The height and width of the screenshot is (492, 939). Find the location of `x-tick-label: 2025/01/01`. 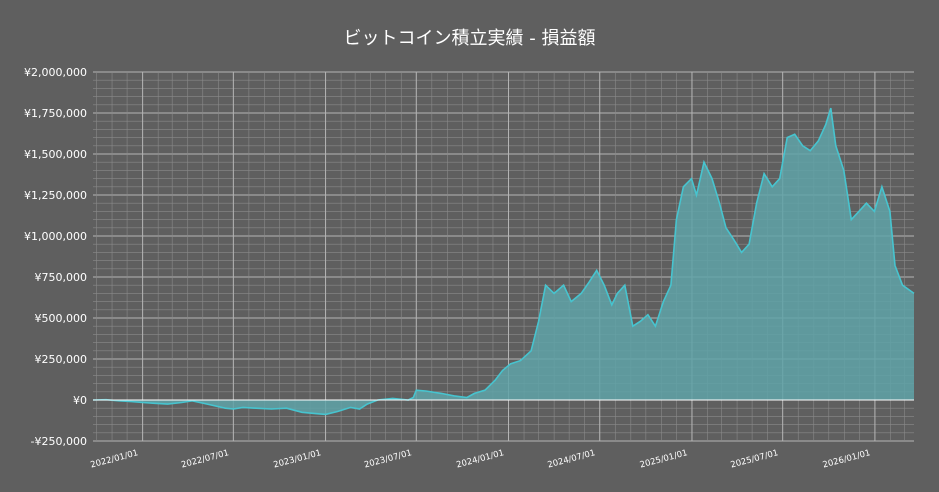

x-tick-label: 2025/01/01 is located at coordinates (664, 459).